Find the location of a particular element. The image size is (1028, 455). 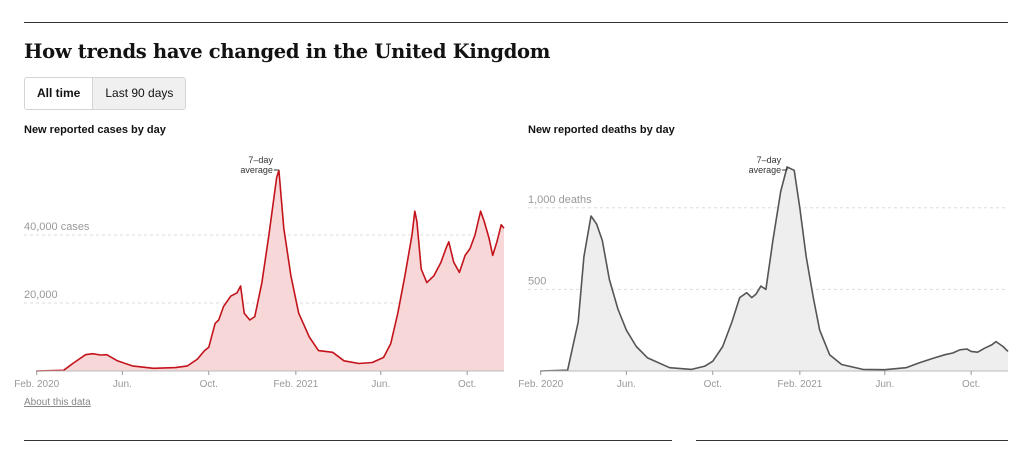

cases-annotation-line1: 7–day is located at coordinates (260, 160).